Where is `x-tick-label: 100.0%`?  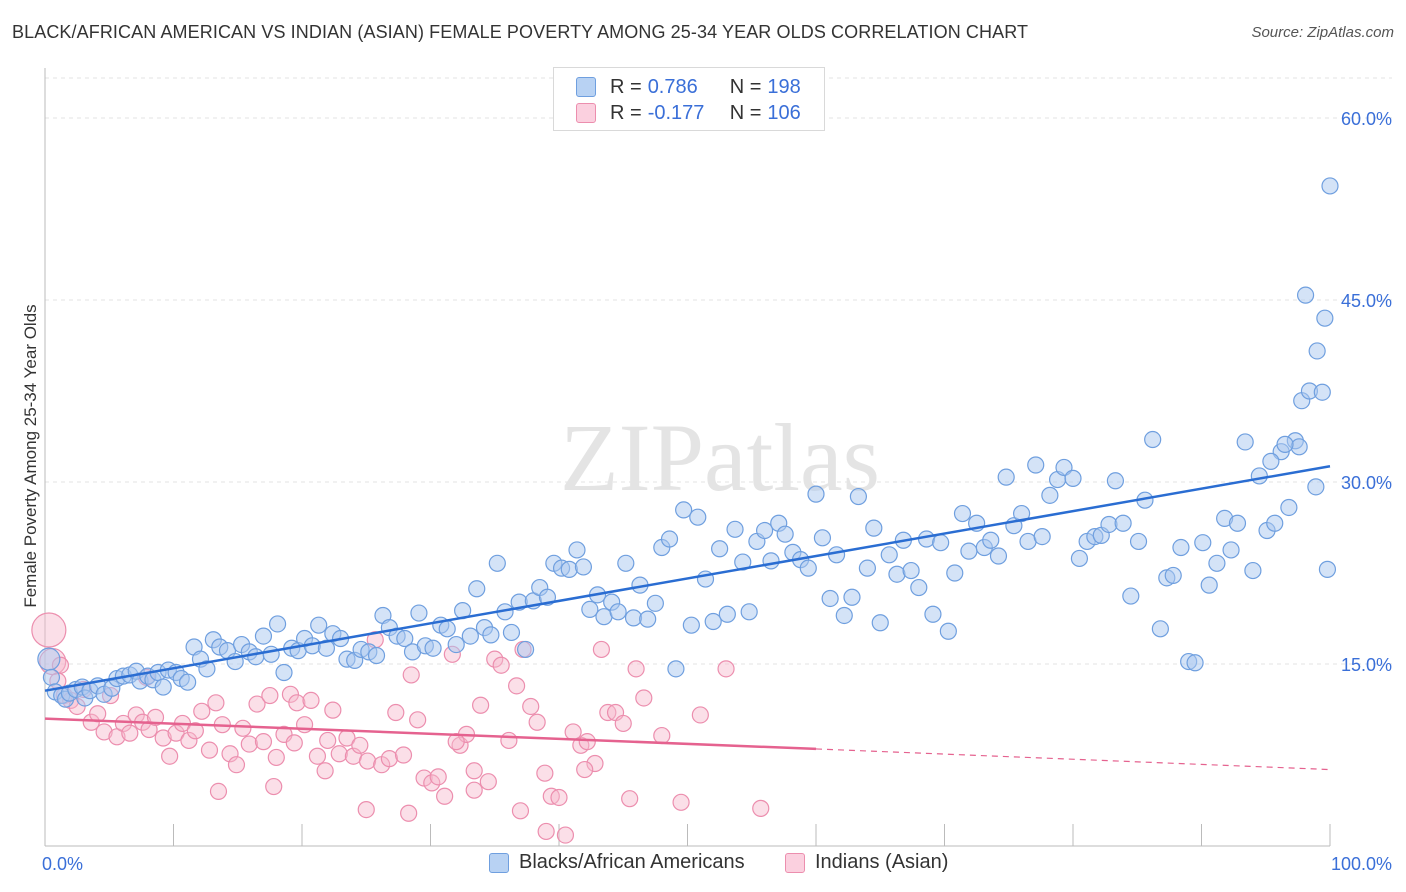 x-tick-label: 100.0% is located at coordinates (1361, 864).